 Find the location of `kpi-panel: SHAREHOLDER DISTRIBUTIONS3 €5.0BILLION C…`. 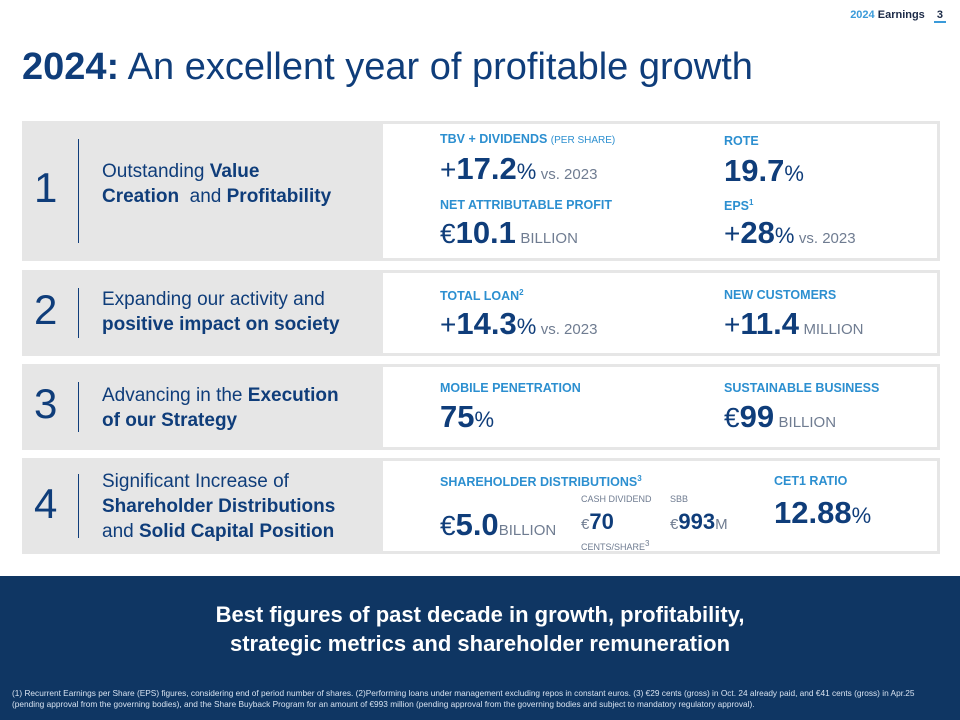

kpi-panel: SHAREHOLDER DISTRIBUTIONS3 €5.0BILLION C… is located at coordinates (660, 506).